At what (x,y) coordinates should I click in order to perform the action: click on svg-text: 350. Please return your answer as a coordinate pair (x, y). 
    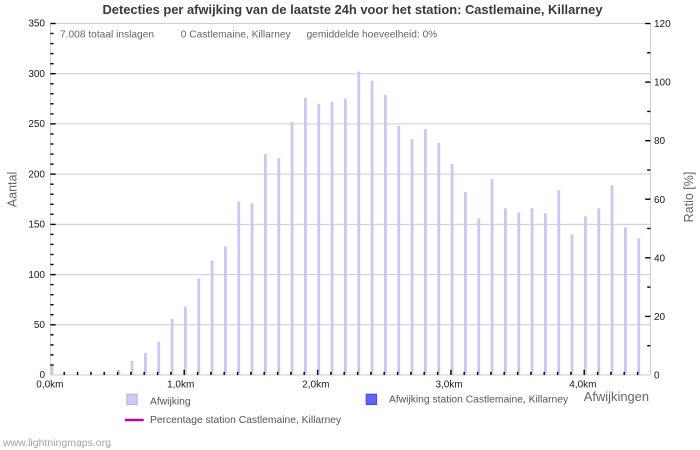
    Looking at the image, I should click on (36, 24).